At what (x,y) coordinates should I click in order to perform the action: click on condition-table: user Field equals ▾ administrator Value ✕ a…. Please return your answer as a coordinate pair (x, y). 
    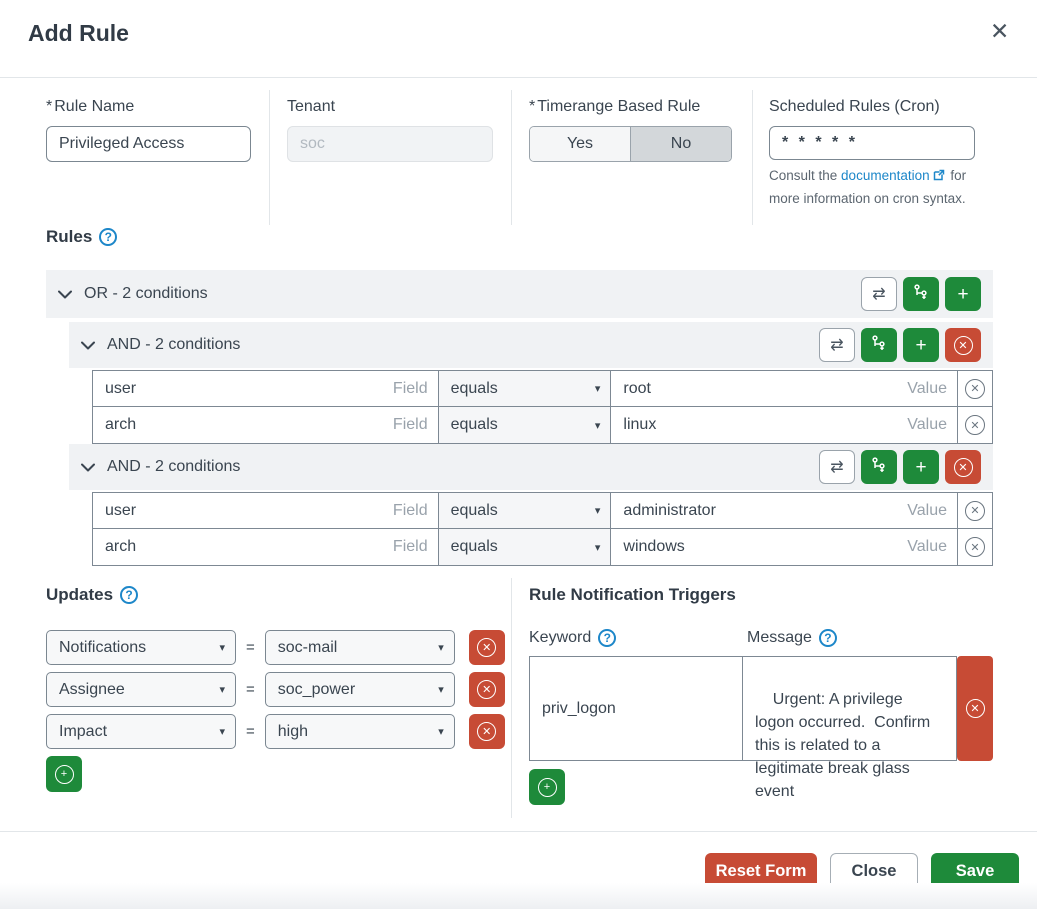
    Looking at the image, I should click on (542, 529).